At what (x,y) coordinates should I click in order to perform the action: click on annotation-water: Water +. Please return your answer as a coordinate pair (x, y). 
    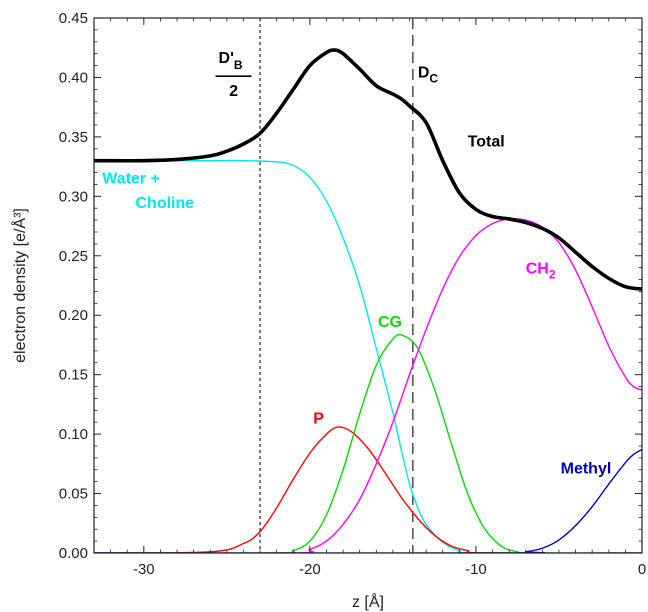
    Looking at the image, I should click on (131, 178).